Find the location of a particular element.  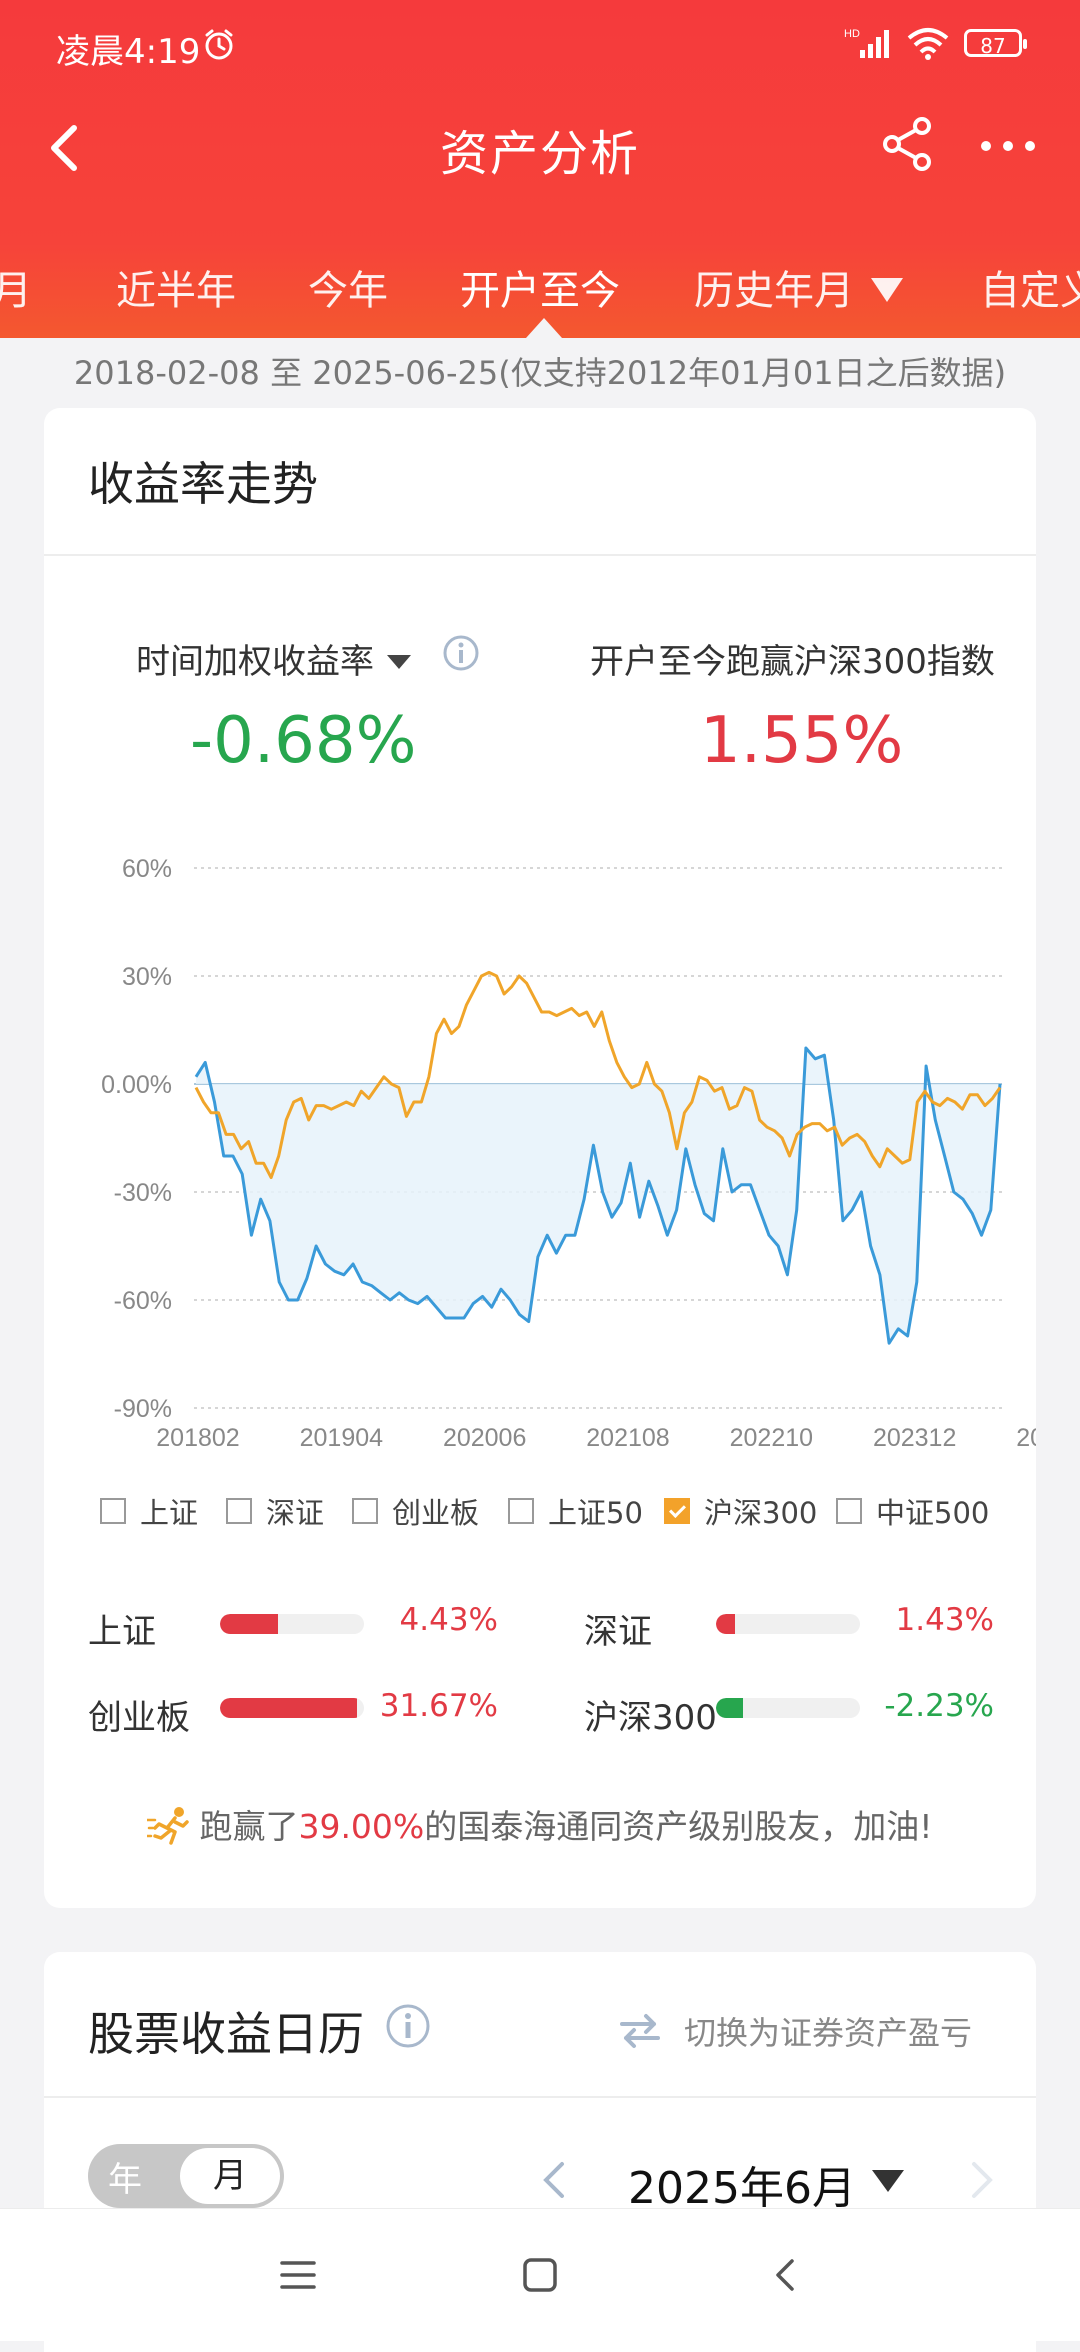

signal-icon: HD is located at coordinates (866, 43).